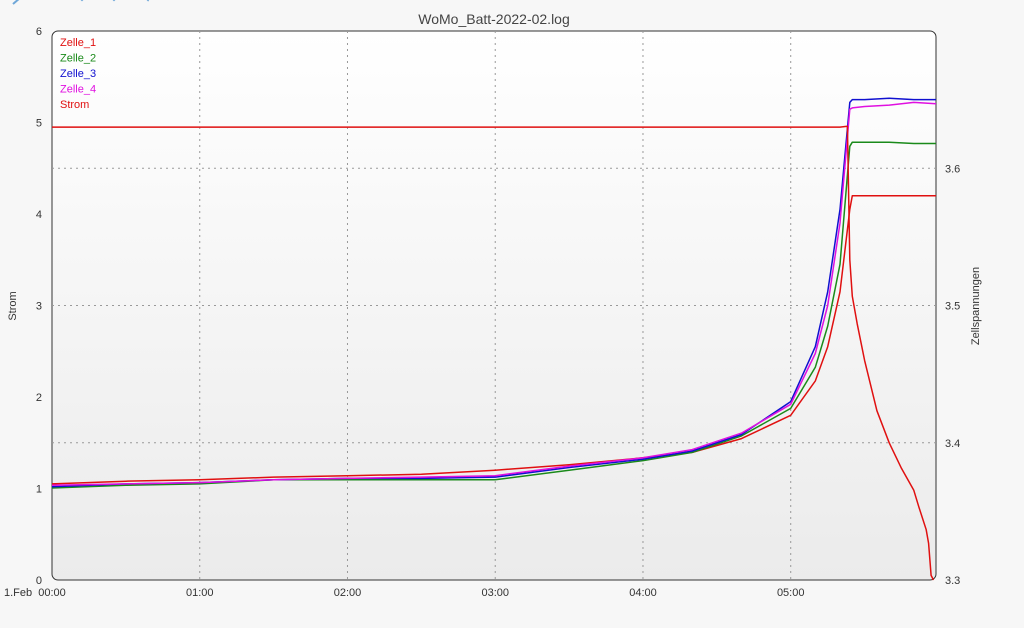  What do you see at coordinates (39, 124) in the screenshot?
I see `y-left-tick-label: 5` at bounding box center [39, 124].